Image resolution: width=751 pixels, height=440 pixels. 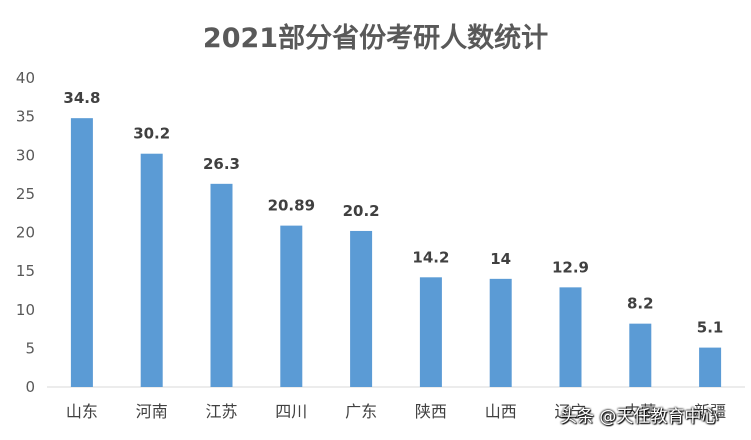 I want to click on y-tick-label: 20, so click(x=25, y=233).